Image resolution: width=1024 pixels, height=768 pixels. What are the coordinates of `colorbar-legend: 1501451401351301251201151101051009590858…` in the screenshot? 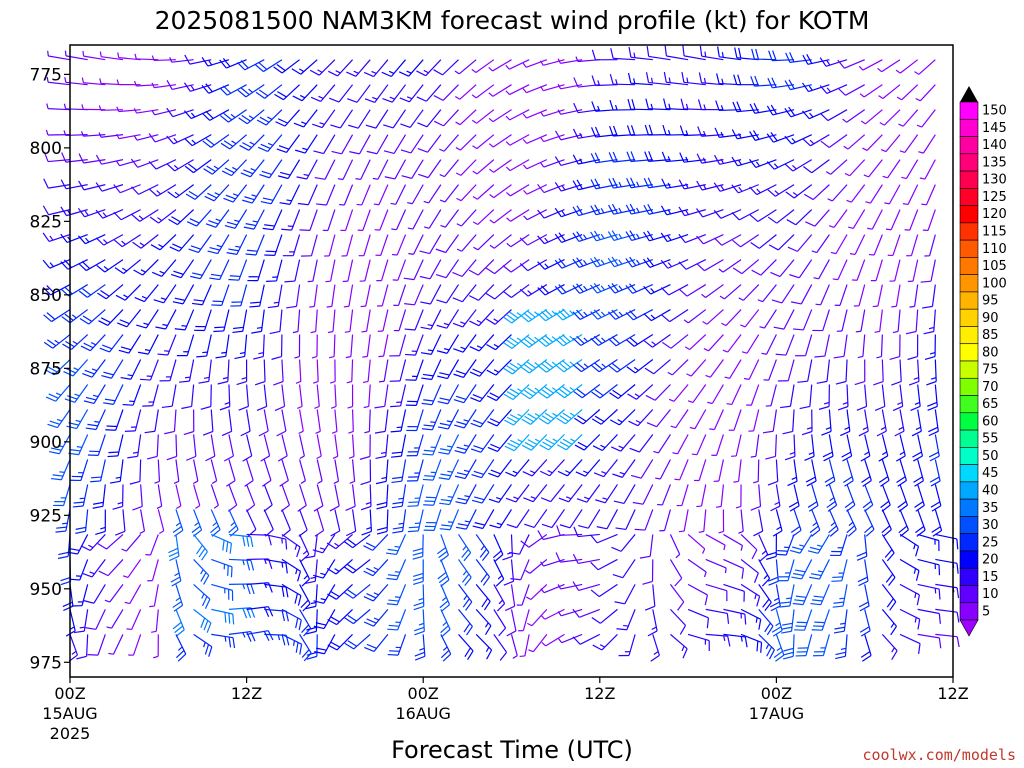 It's located at (983, 361).